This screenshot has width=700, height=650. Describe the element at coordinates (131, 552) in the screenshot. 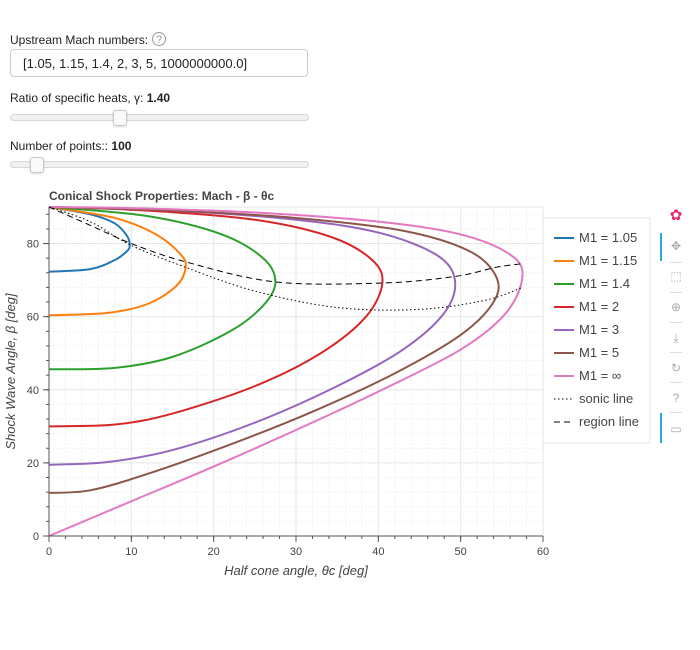

I see `x-tick-label: 10` at that location.